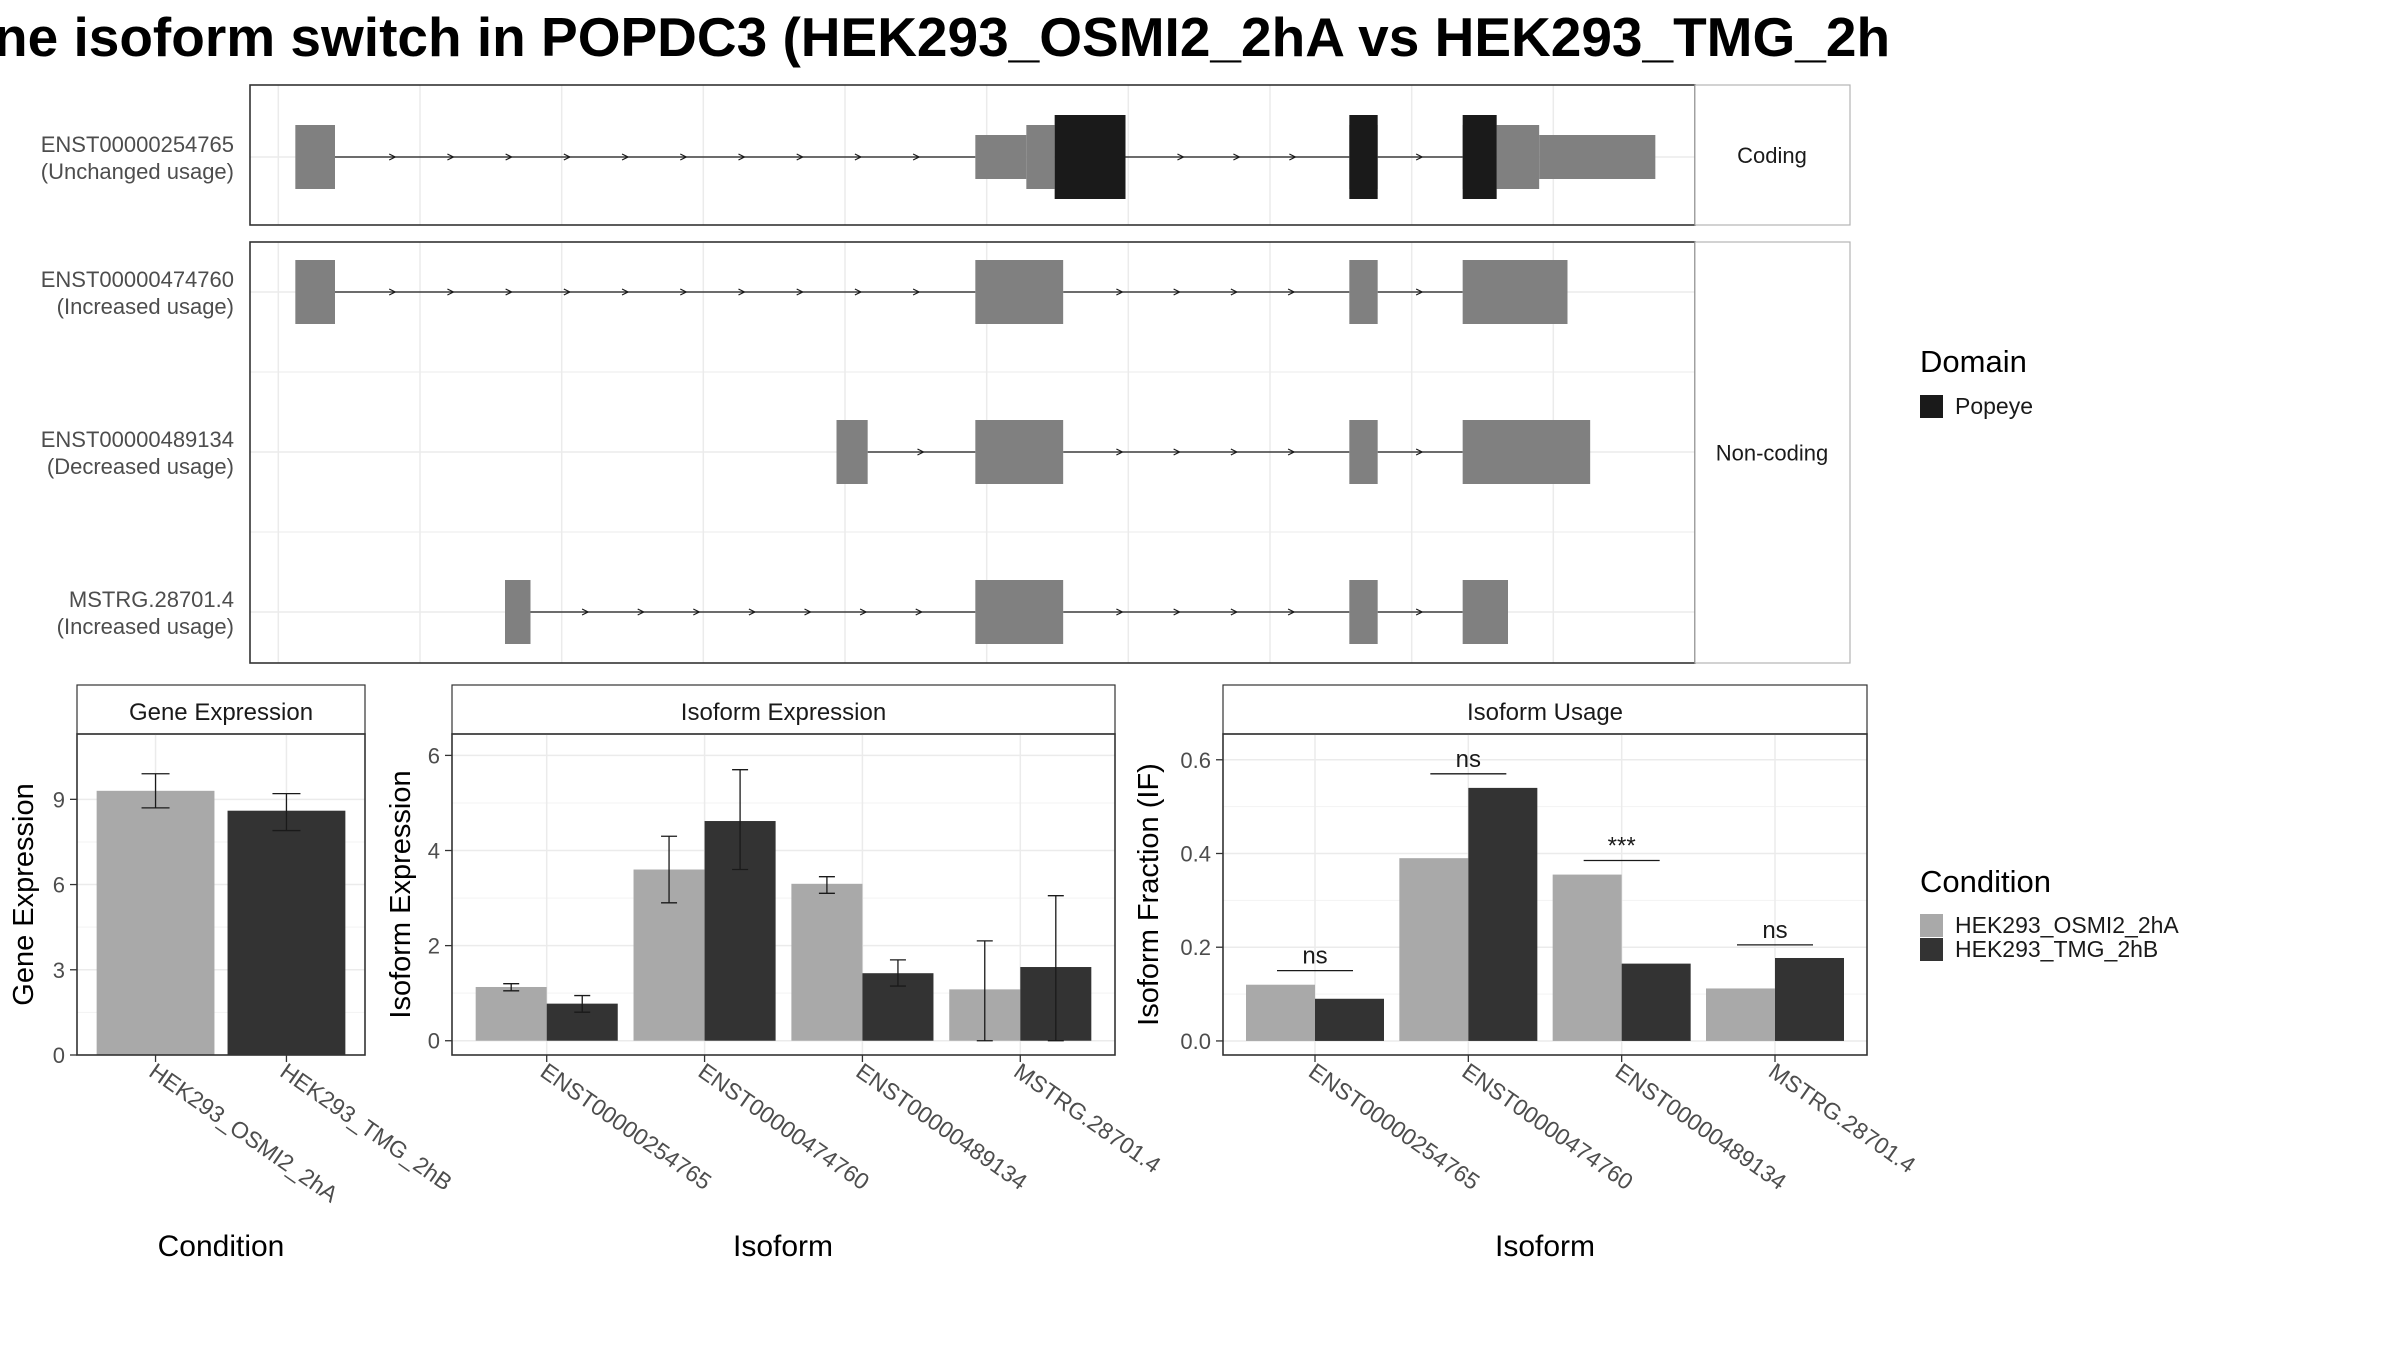  What do you see at coordinates (1587, 957) in the screenshot?
I see `bar-hek293-osmi2-2ha-enst00000489134` at bounding box center [1587, 957].